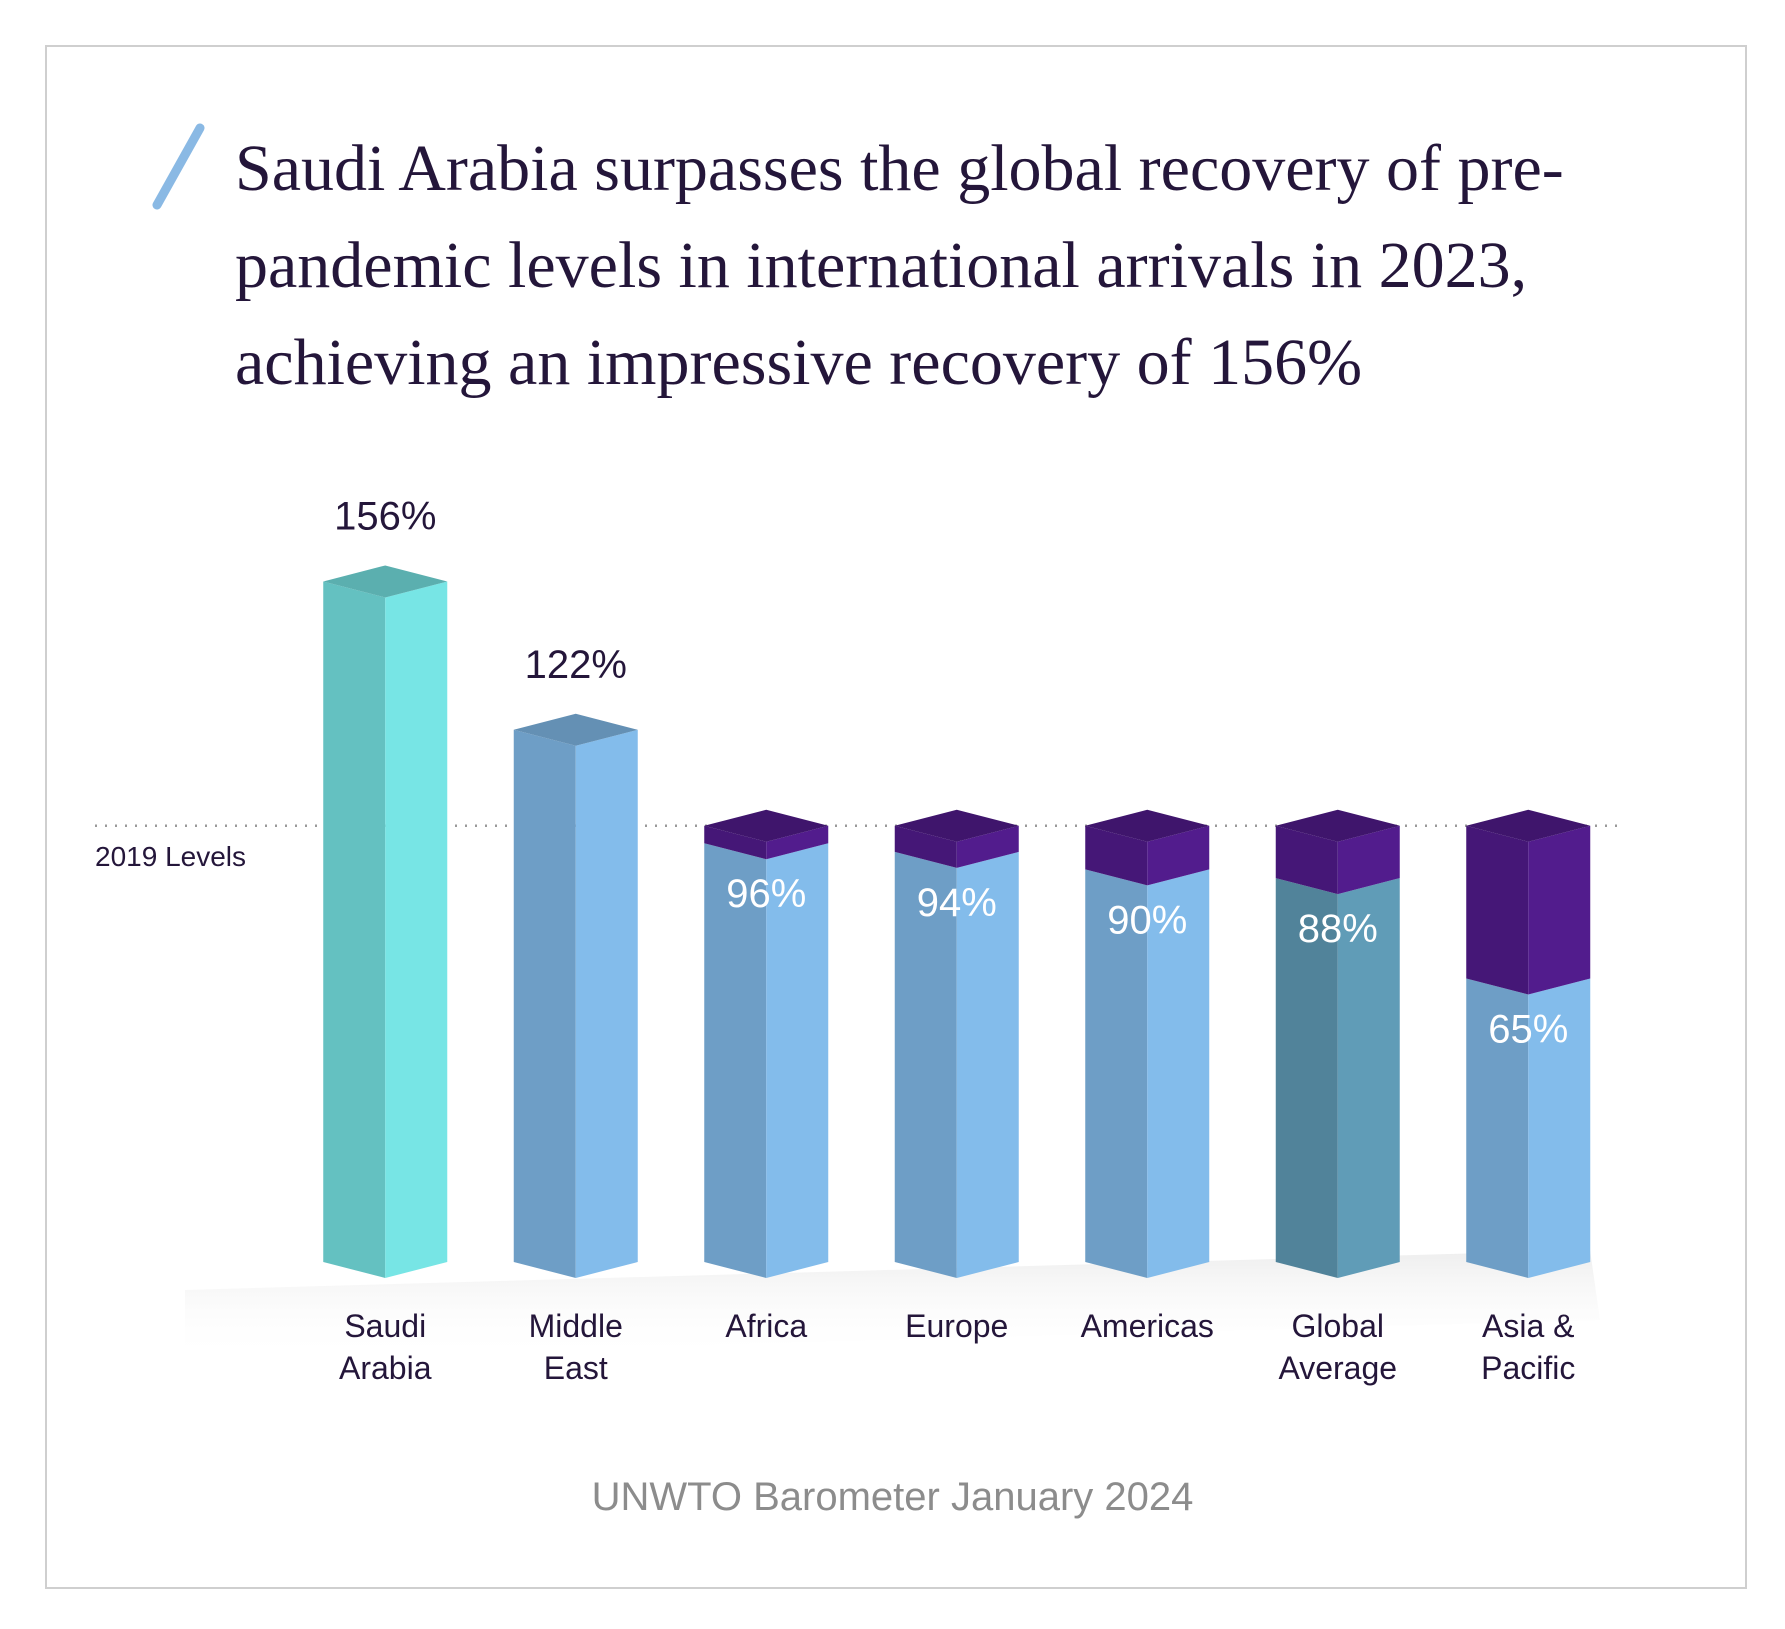 The height and width of the screenshot is (1629, 1785). What do you see at coordinates (766, 894) in the screenshot?
I see `value-label: 96%` at bounding box center [766, 894].